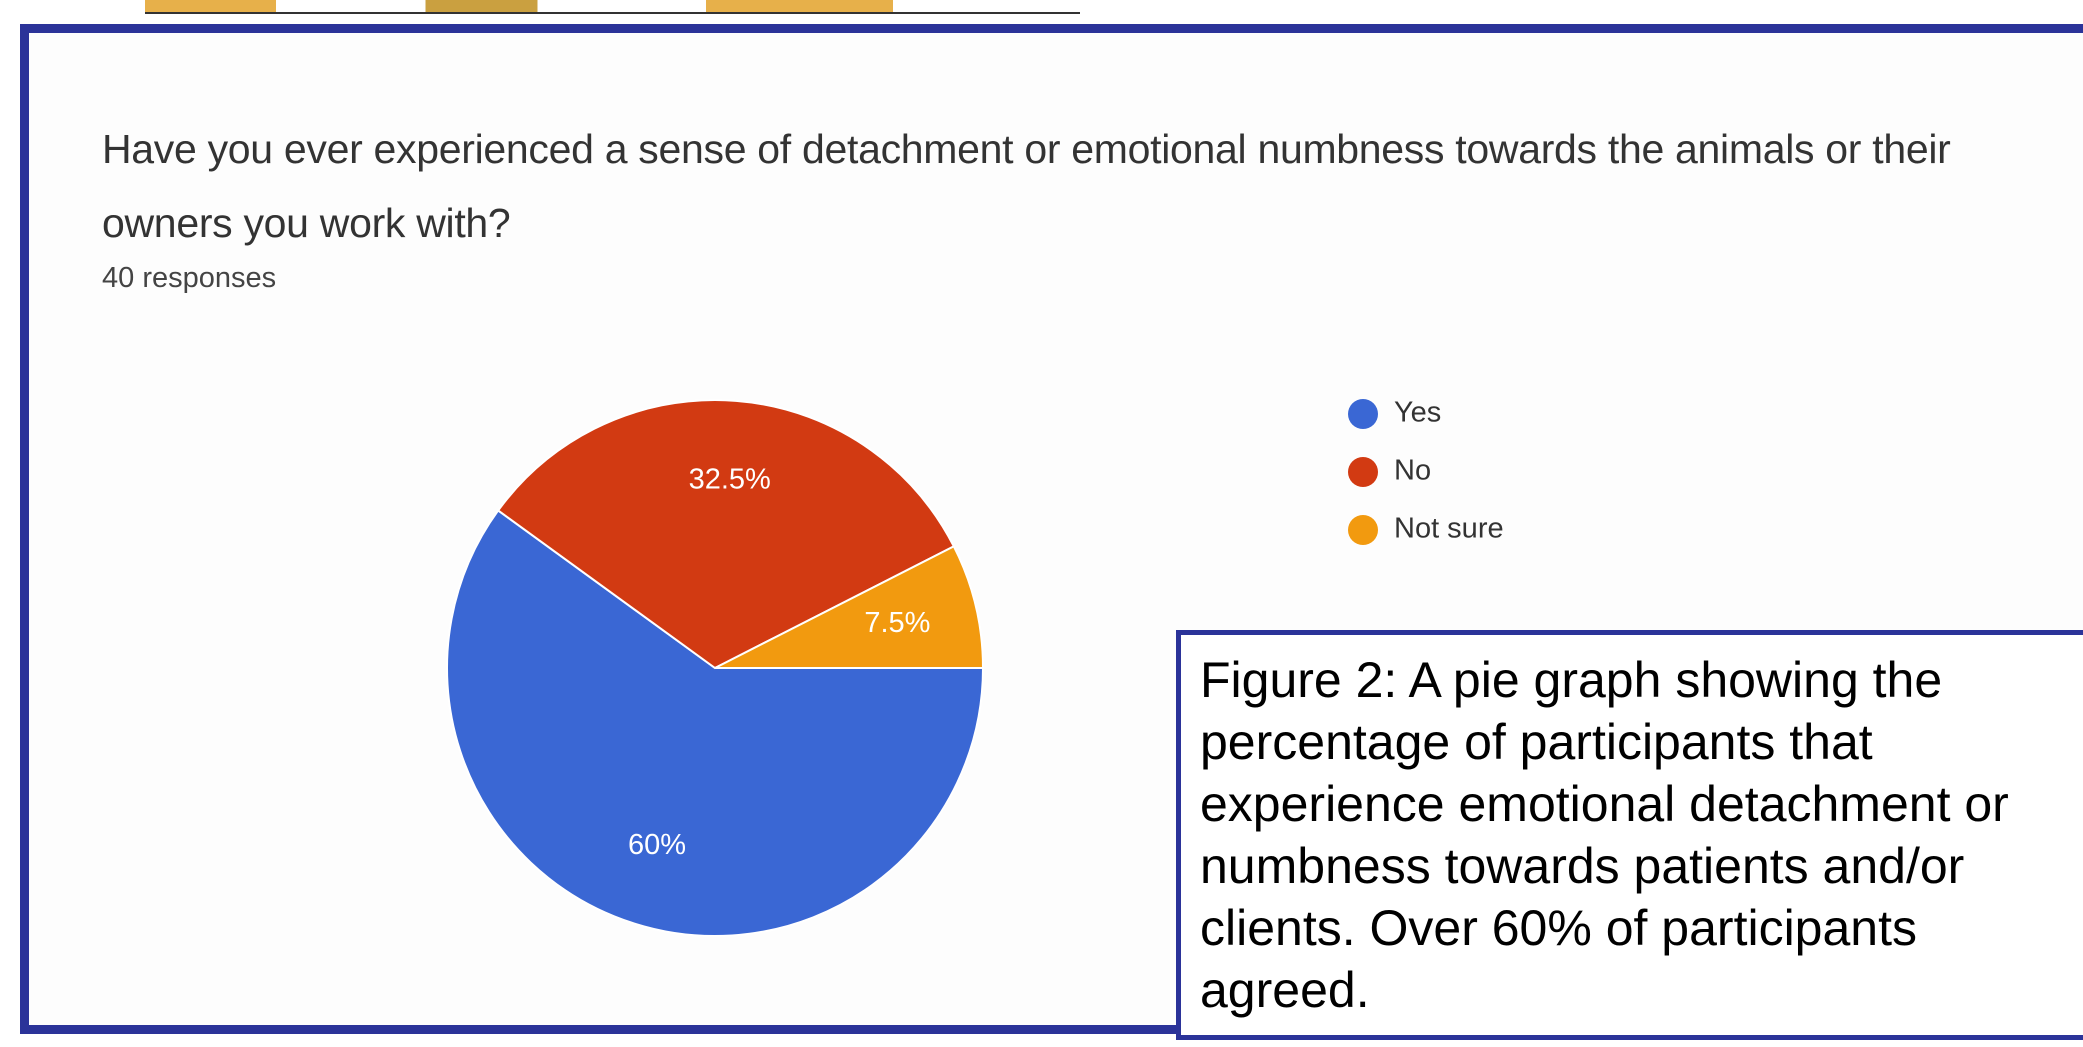  Describe the element at coordinates (1571, 680) in the screenshot. I see `caption-line: Figure 2: A pie graph showing the` at that location.